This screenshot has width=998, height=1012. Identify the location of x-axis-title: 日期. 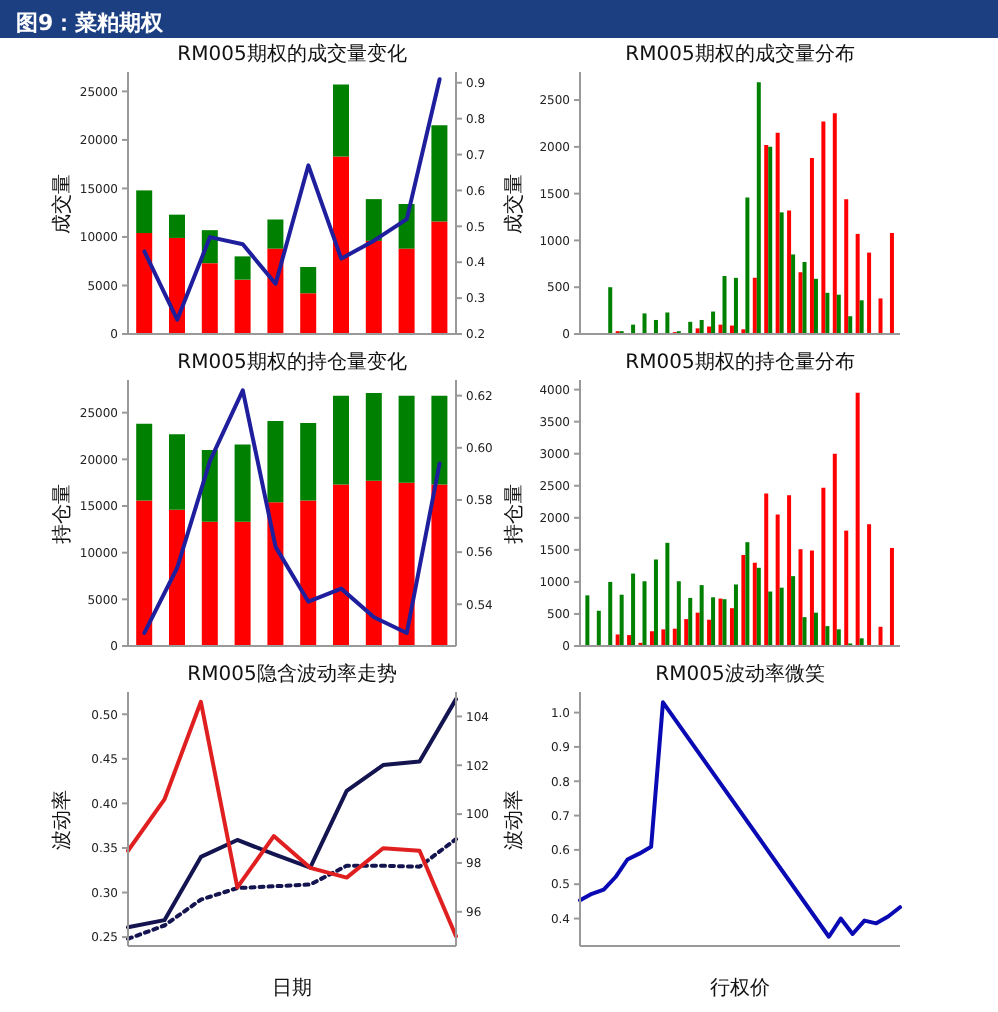
(292, 988).